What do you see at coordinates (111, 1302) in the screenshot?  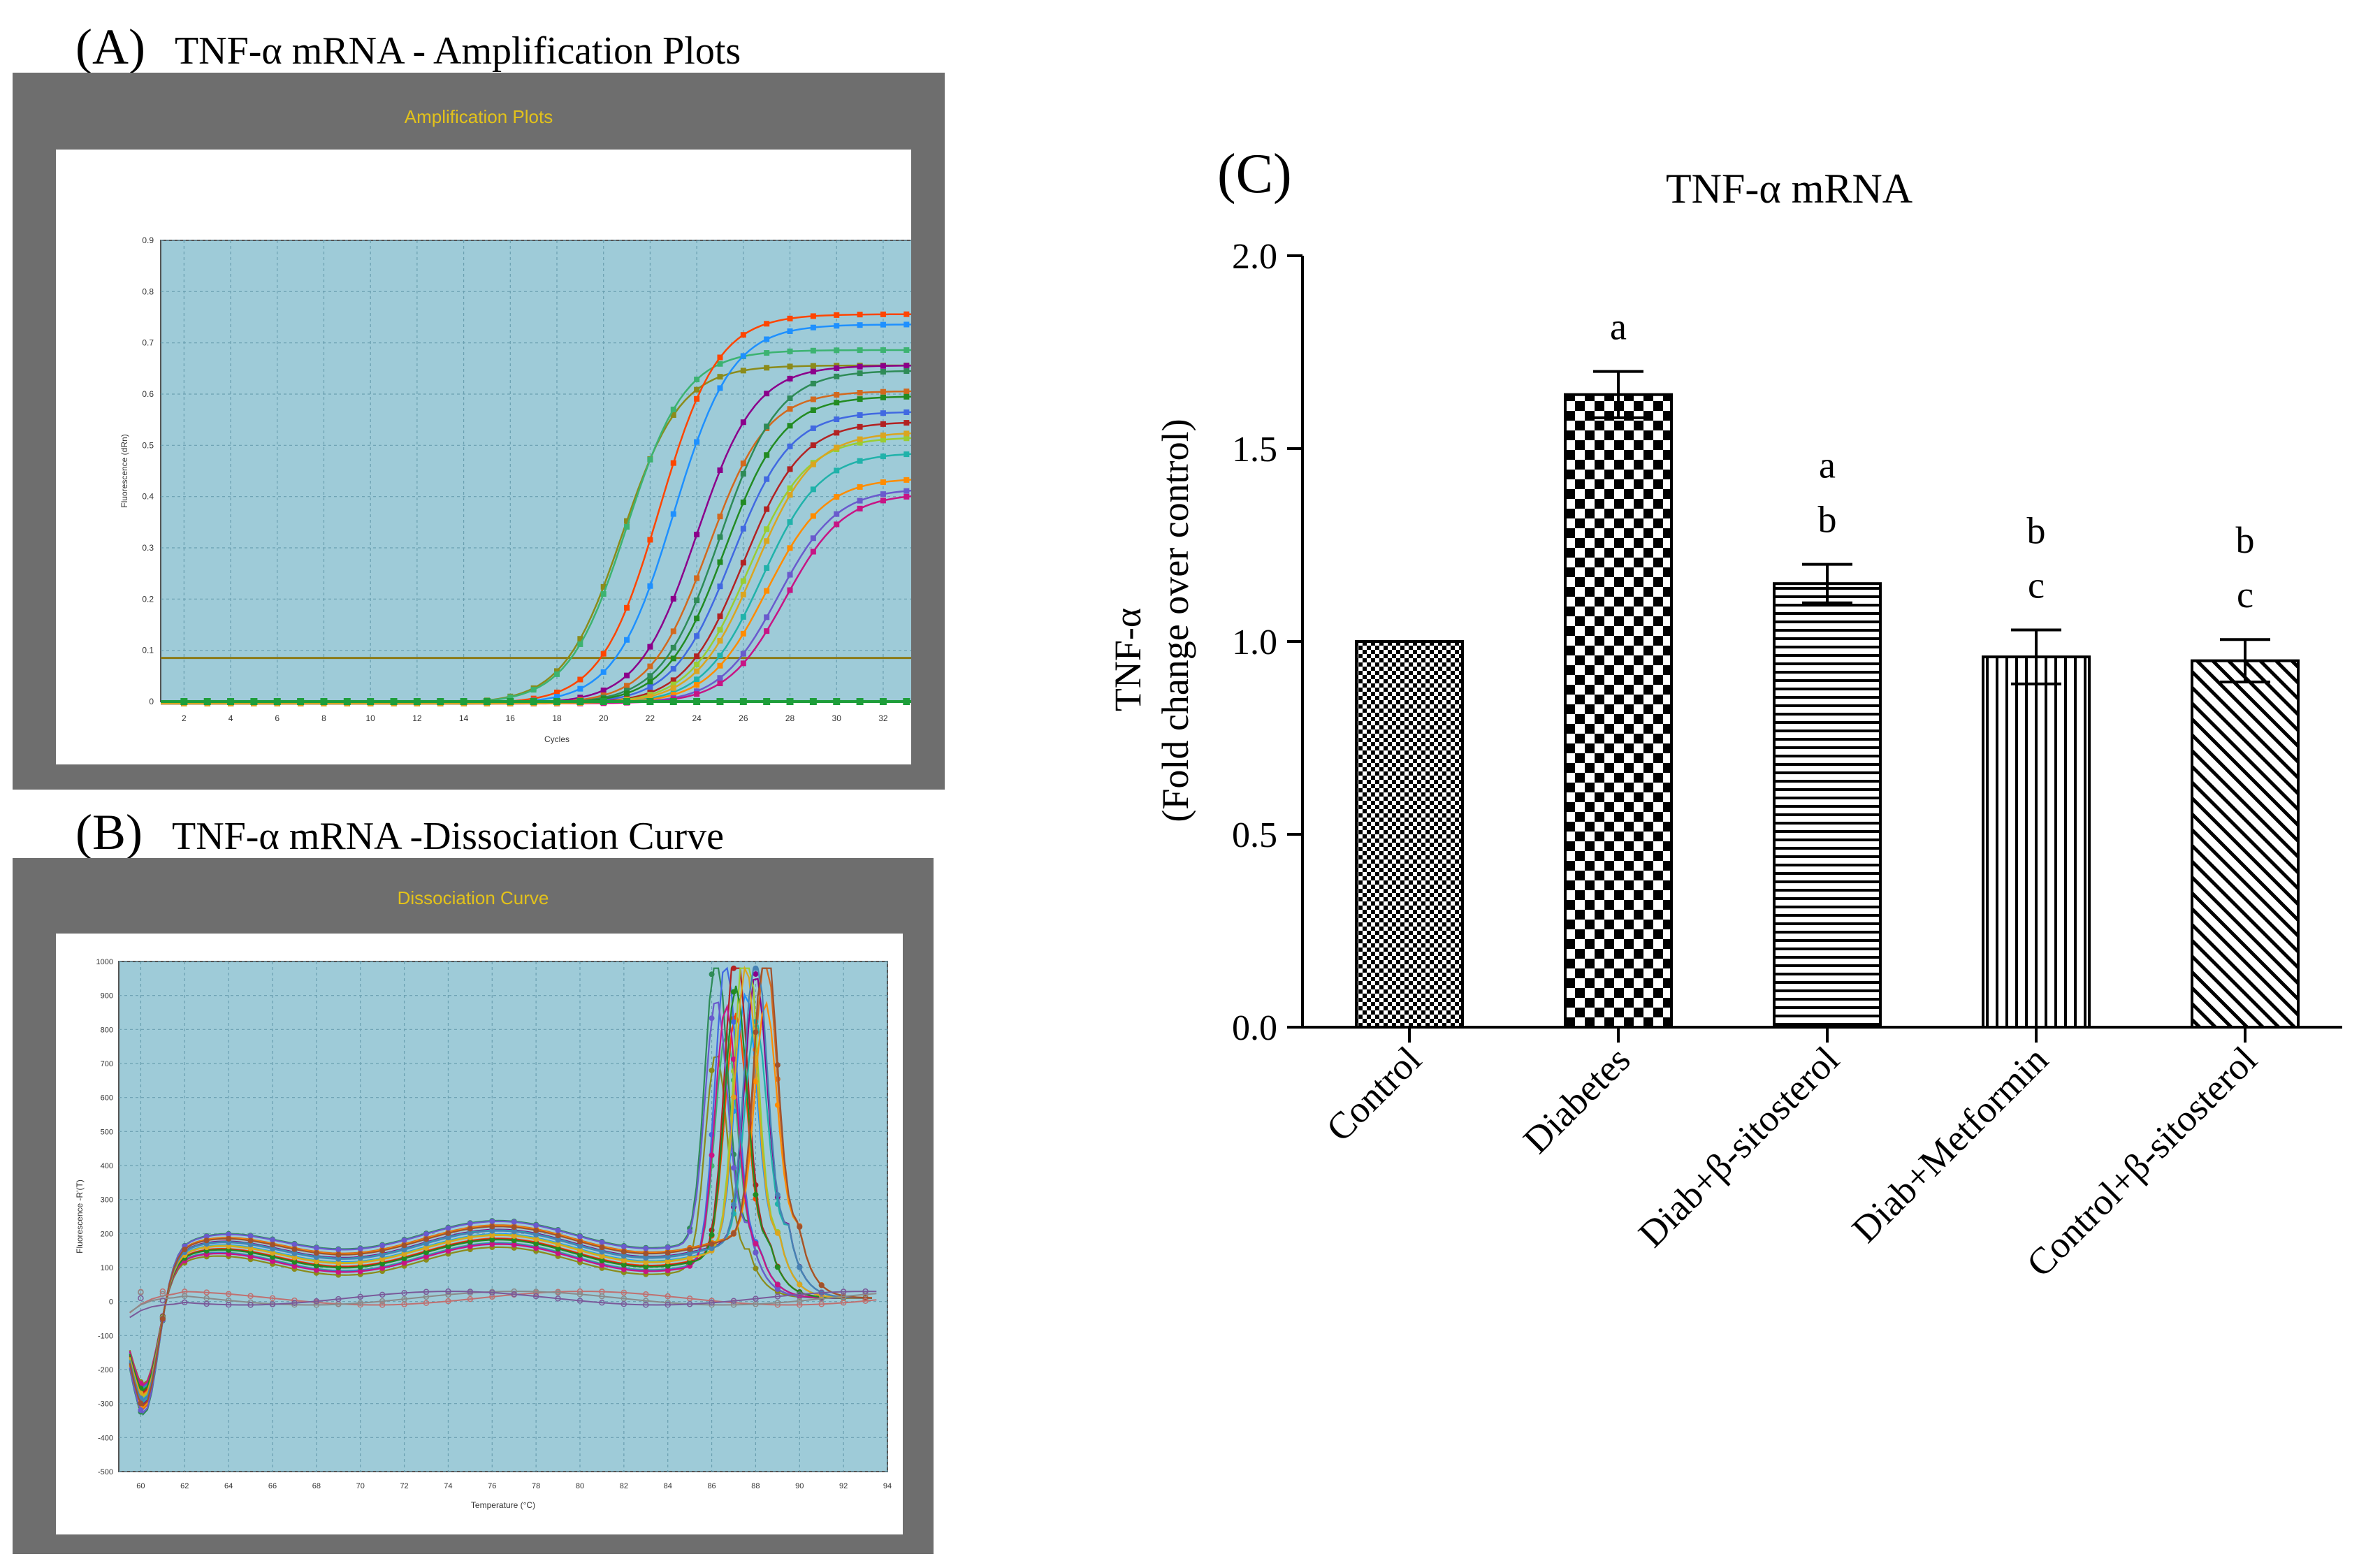 I see `diss-y-tick: 0` at bounding box center [111, 1302].